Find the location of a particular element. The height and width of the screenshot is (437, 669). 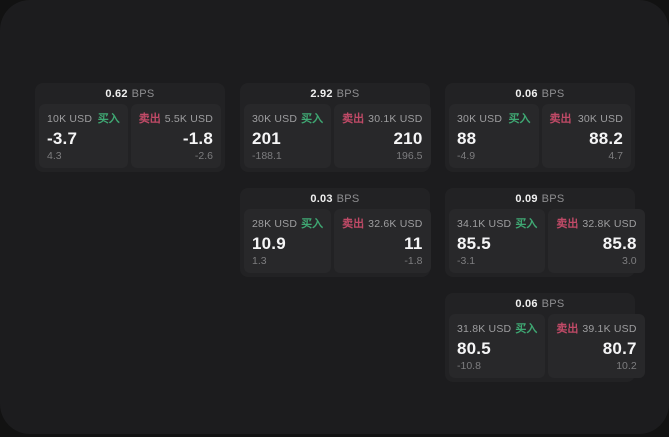

quote-card: 2.92 BPS 30K USD 买入 201 -188.1 卖出 is located at coordinates (335, 127).